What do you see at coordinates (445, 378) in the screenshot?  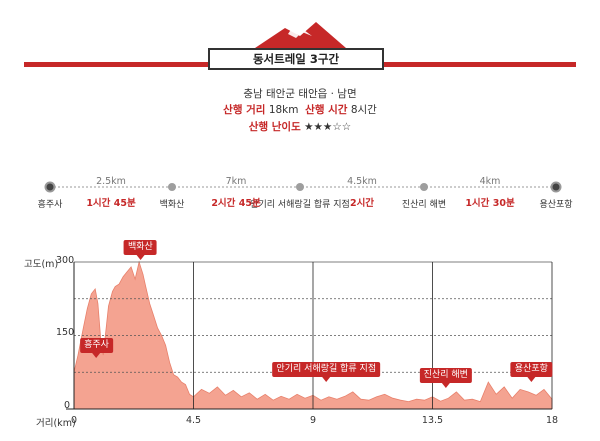 I see `annotation-tag: 진산리 해변` at bounding box center [445, 378].